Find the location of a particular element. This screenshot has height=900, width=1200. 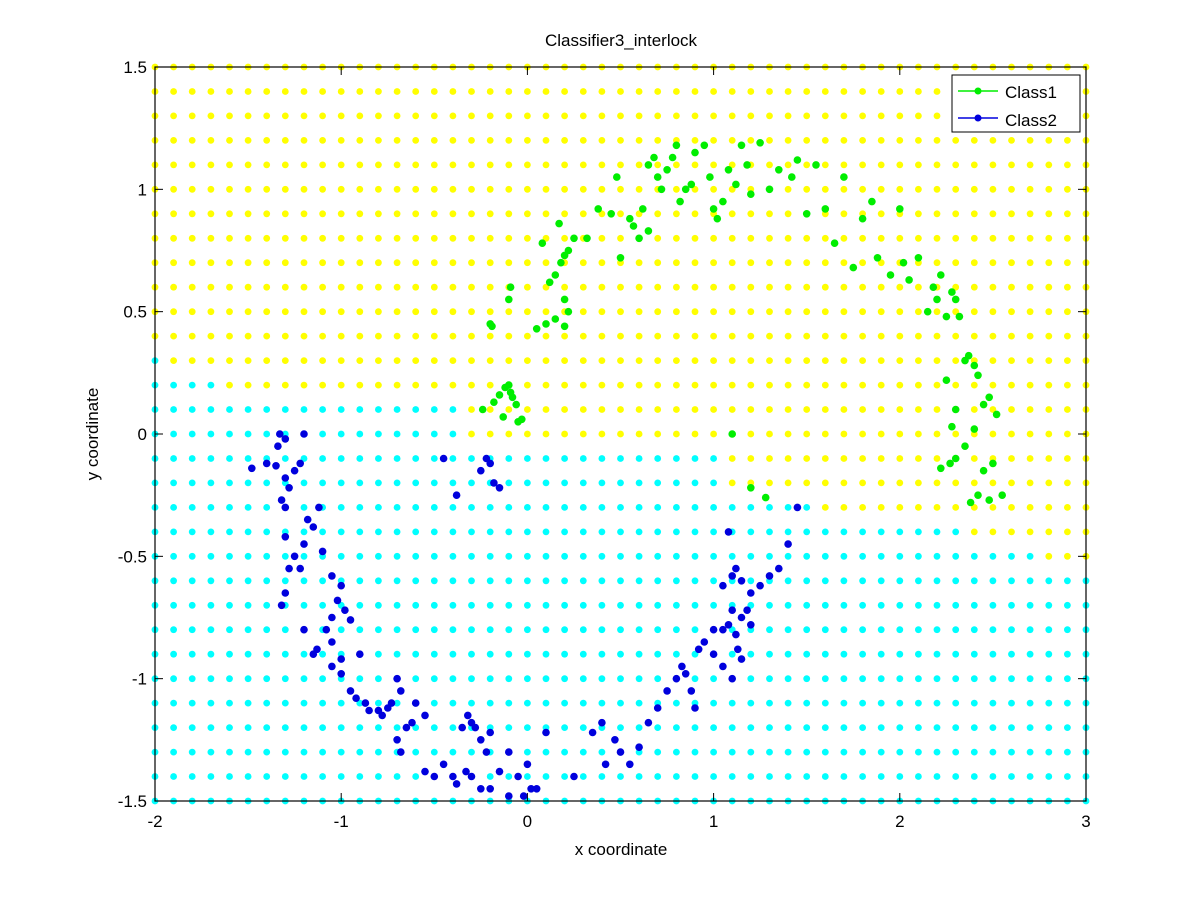

x-tick-label: 1 is located at coordinates (713, 821).